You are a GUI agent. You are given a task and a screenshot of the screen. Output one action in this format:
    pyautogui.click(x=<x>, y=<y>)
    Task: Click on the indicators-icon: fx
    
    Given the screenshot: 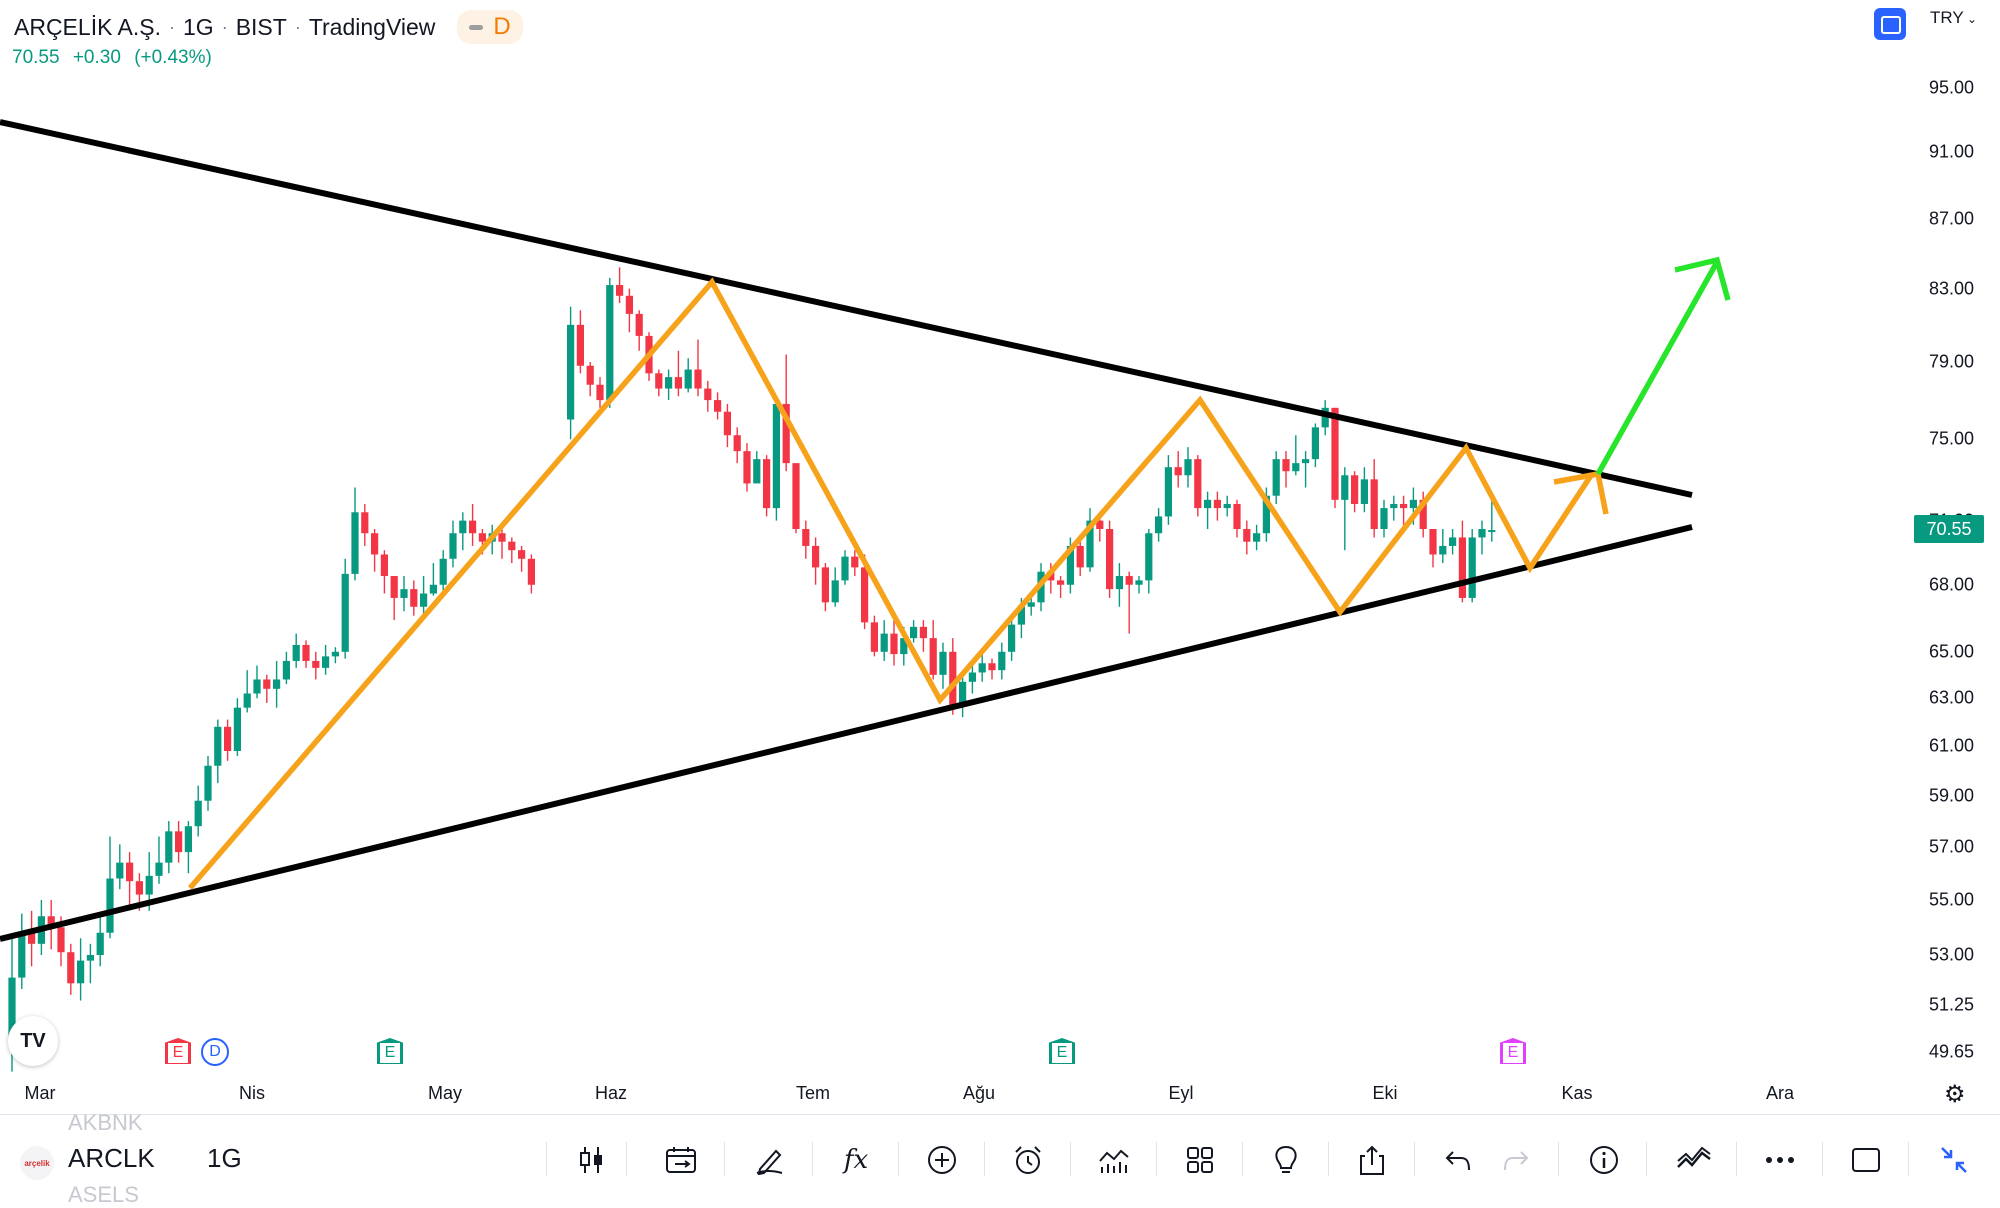 What is the action you would take?
    pyautogui.click(x=856, y=1160)
    